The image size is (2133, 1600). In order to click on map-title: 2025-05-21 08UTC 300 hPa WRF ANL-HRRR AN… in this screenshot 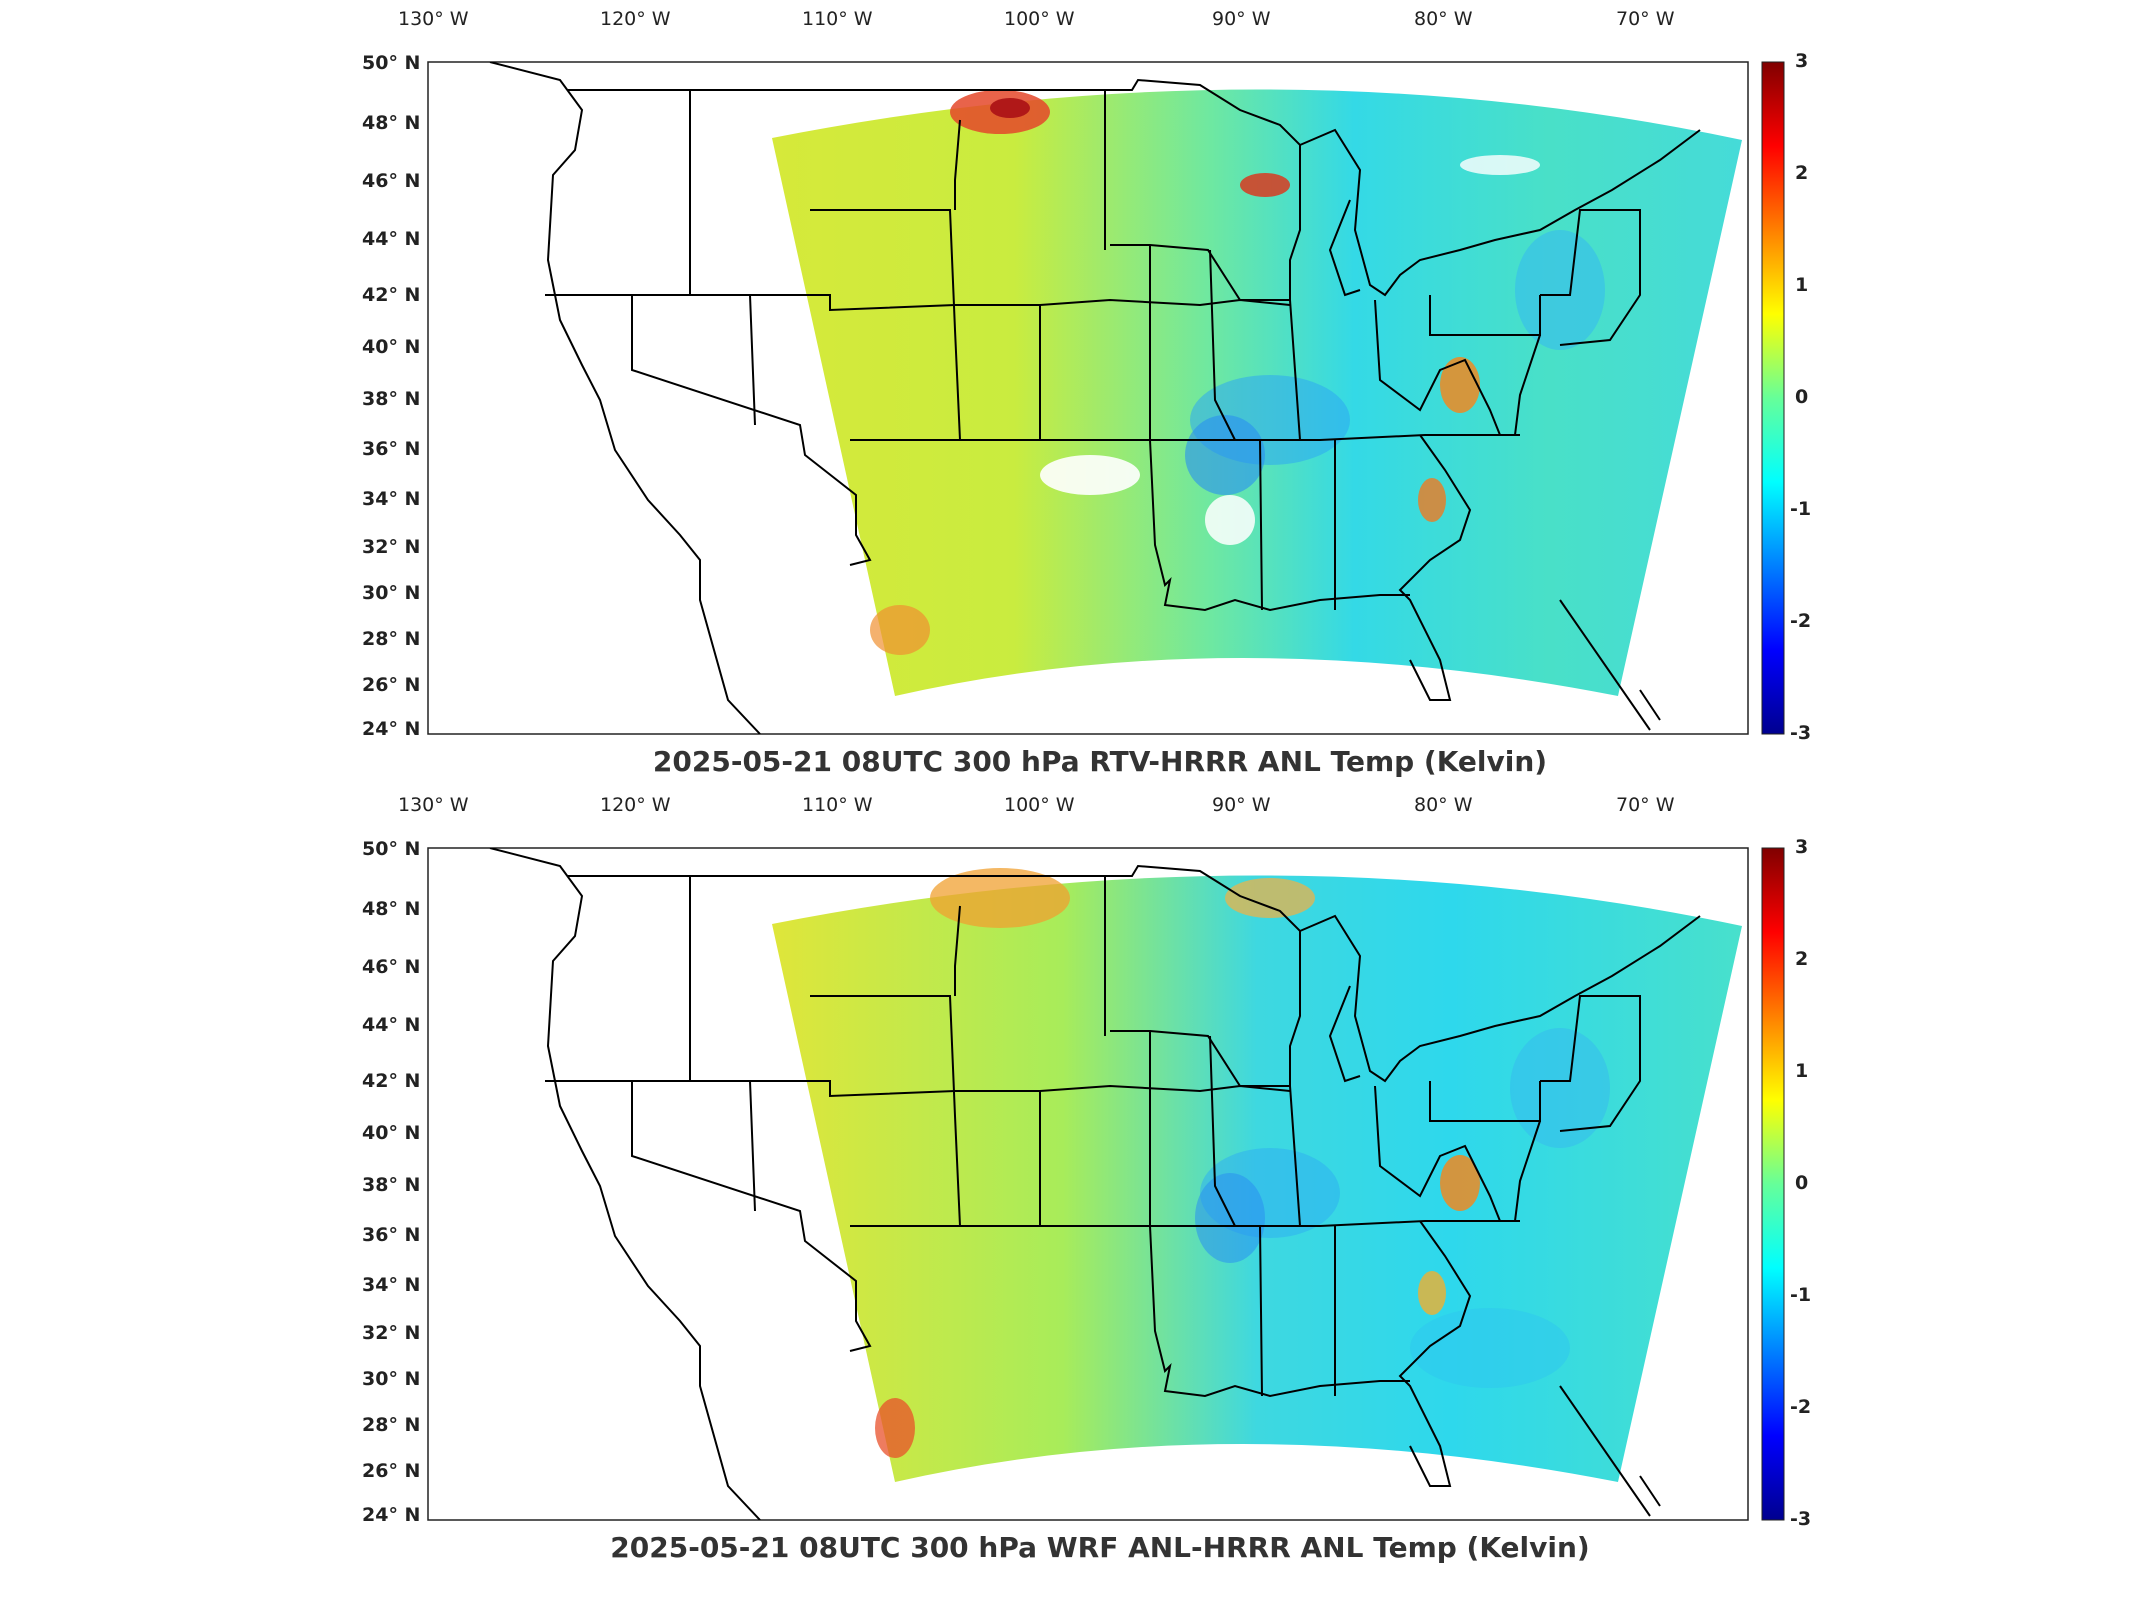, I will do `click(1100, 1547)`.